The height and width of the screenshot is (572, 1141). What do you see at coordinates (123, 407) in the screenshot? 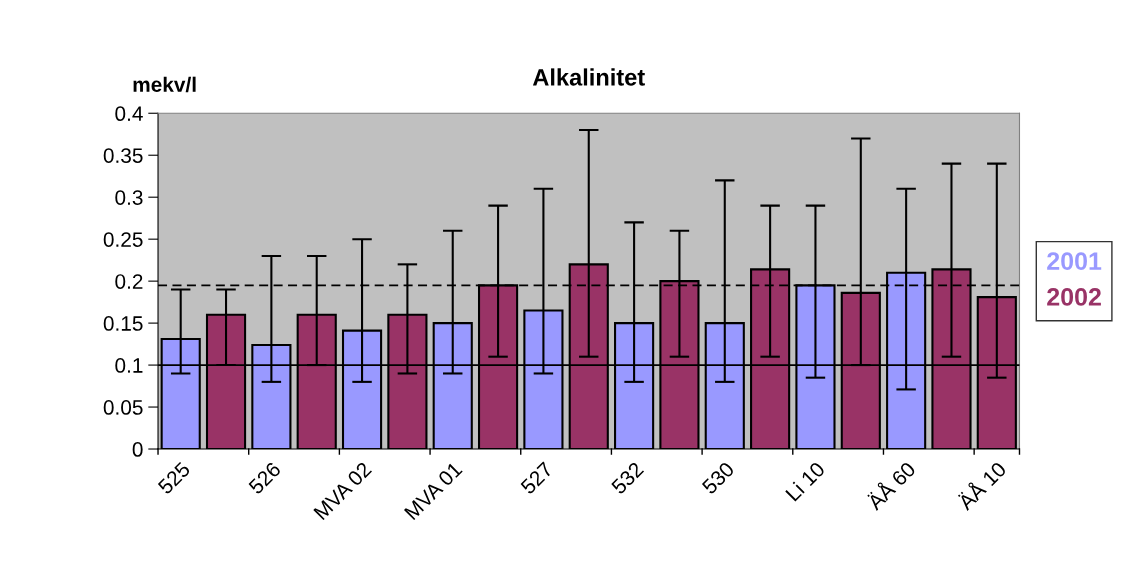
I see `y-tick-label: 0.05` at bounding box center [123, 407].